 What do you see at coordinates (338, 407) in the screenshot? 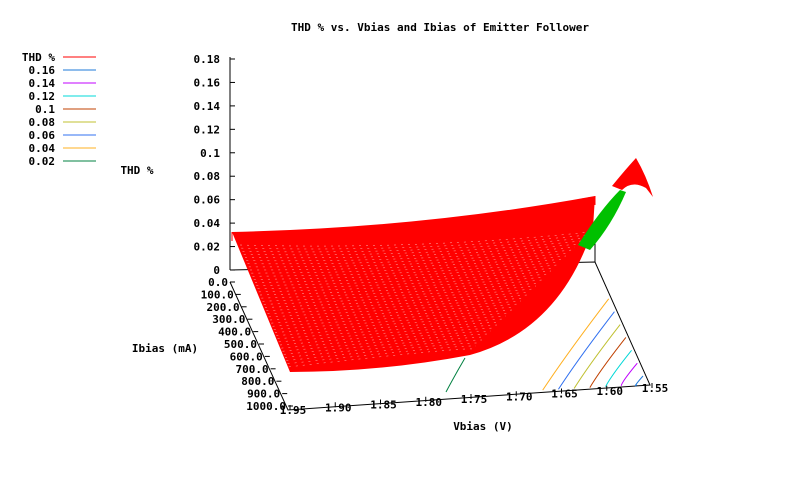
I see `x-tick-label: 1.90` at bounding box center [338, 407].